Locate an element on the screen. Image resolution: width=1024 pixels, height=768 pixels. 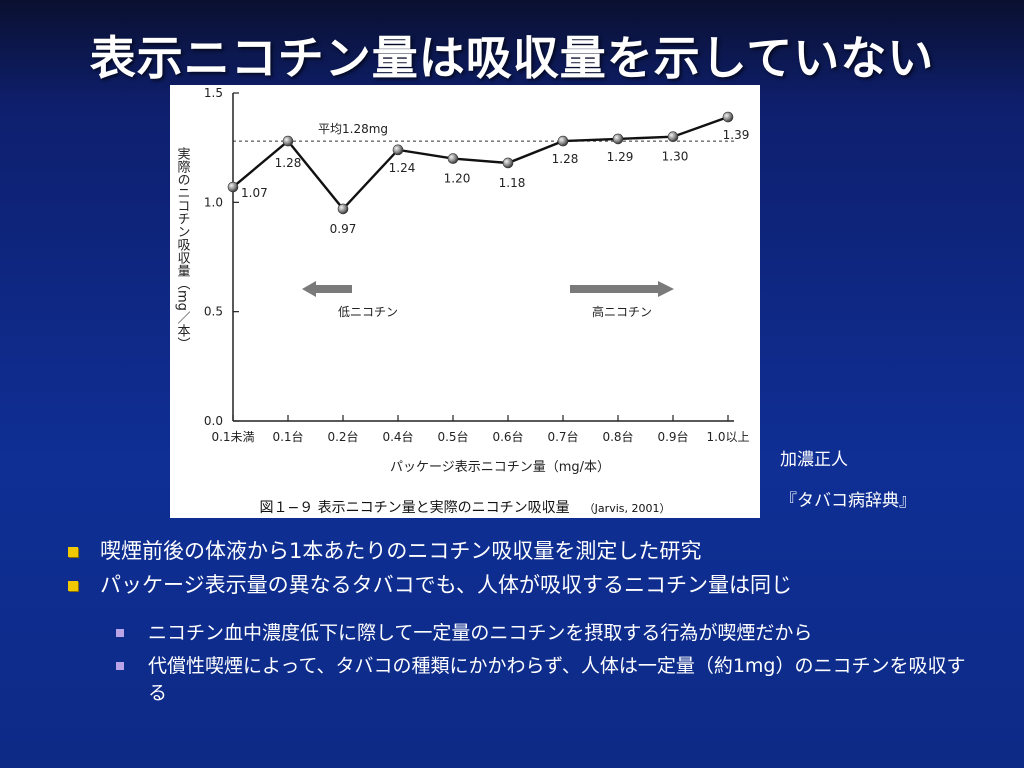
x-tick-label: 0.2台 is located at coordinates (342, 436).